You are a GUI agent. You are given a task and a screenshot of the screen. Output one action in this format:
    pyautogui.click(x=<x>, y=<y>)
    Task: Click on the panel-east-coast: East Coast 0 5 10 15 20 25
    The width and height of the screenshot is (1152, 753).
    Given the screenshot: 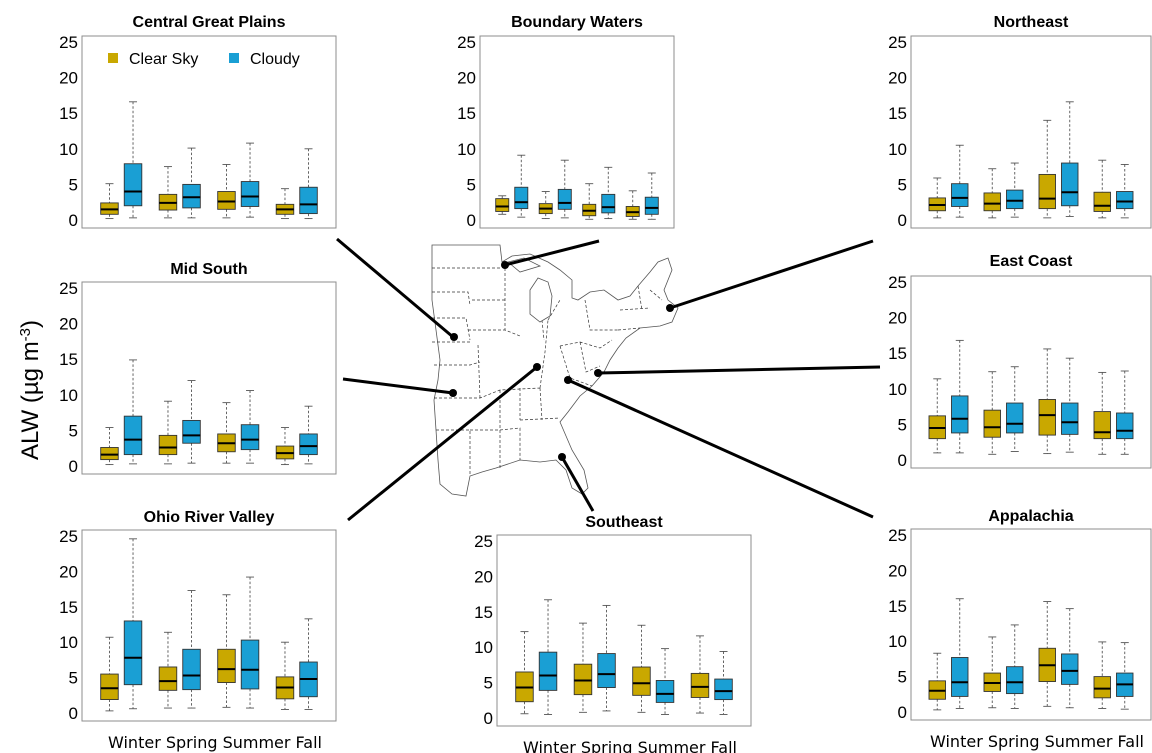 What is the action you would take?
    pyautogui.click(x=1020, y=361)
    